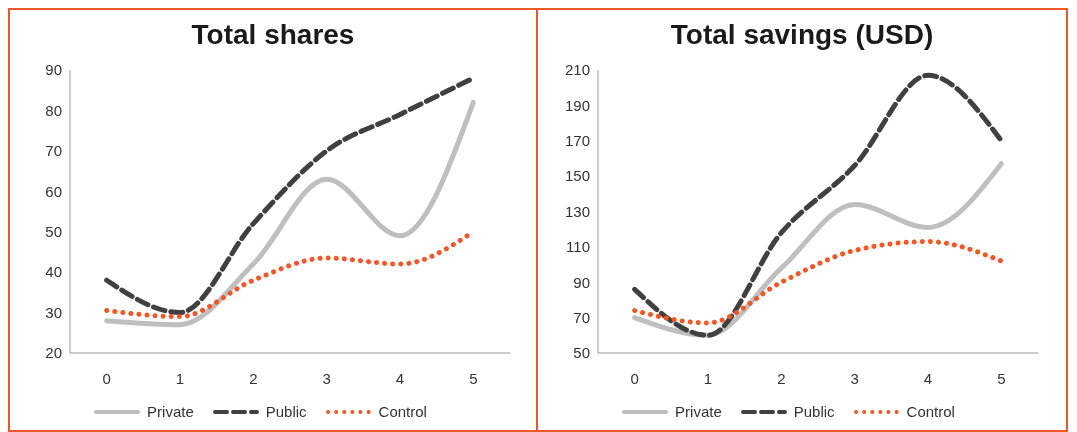 The width and height of the screenshot is (1077, 432). Describe the element at coordinates (53, 353) in the screenshot. I see `y-tick-label: 20` at that location.